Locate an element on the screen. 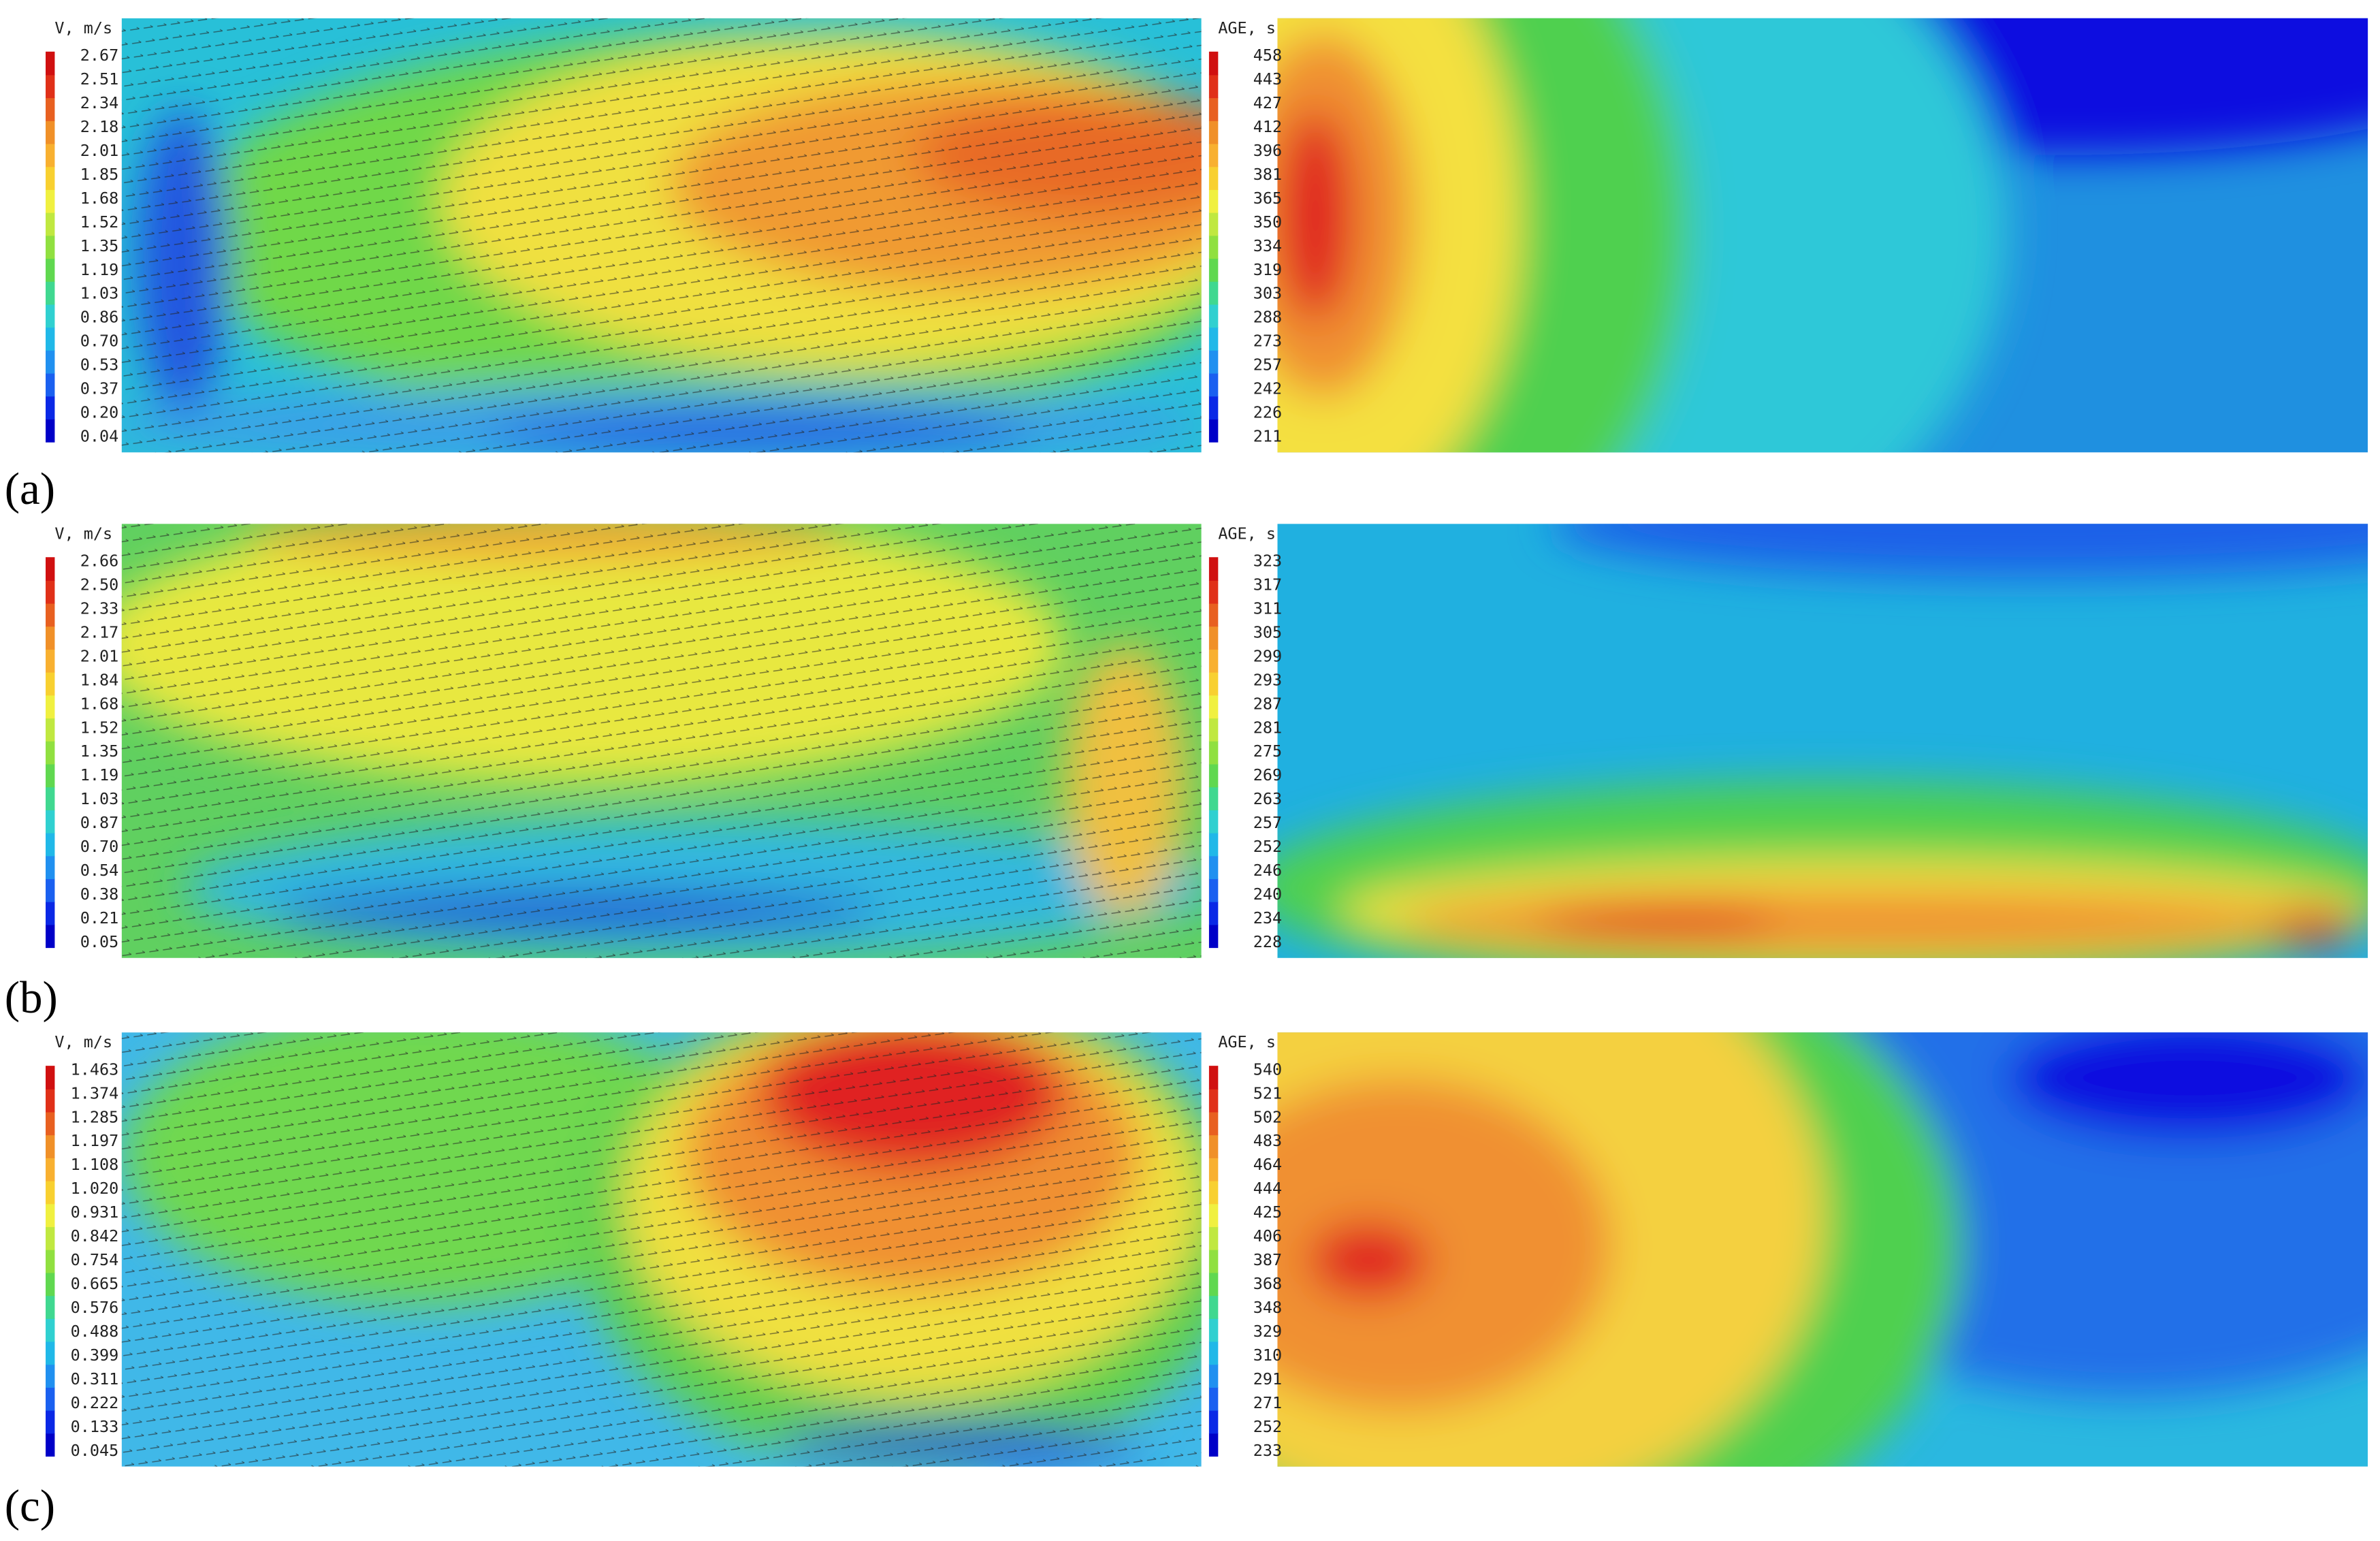 Image resolution: width=2380 pixels, height=1541 pixels. colorbar-tick-label: 381 is located at coordinates (1267, 174).